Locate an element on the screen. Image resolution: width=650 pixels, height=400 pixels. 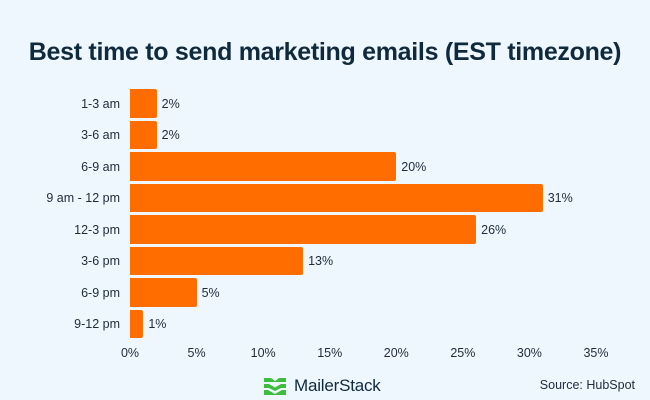
bar-row: 3-6 pm 13% is located at coordinates (338, 262).